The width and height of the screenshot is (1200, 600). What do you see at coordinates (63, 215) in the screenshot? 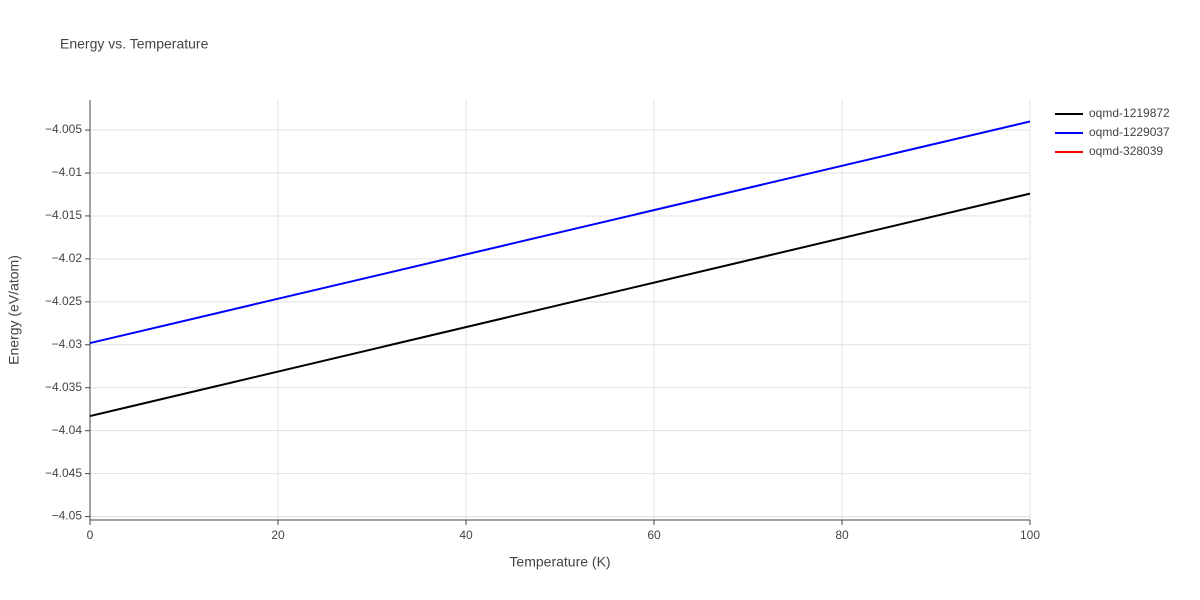
I see `y-tick-label: −4.015` at bounding box center [63, 215].